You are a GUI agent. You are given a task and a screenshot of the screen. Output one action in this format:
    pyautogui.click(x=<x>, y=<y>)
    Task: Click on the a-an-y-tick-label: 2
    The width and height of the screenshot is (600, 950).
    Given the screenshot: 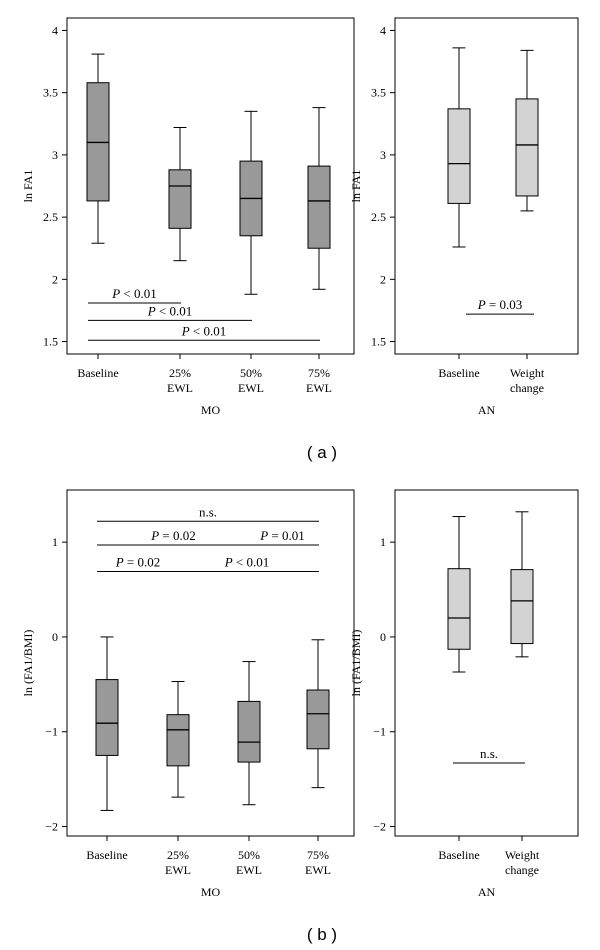 What is the action you would take?
    pyautogui.click(x=383, y=279)
    